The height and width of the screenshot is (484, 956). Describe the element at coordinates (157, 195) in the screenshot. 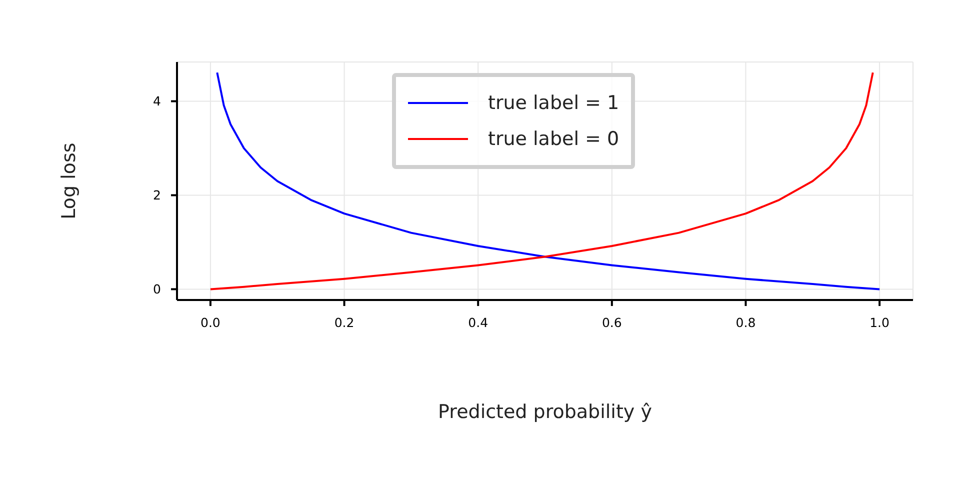

I see `y-tick-label: 2` at that location.